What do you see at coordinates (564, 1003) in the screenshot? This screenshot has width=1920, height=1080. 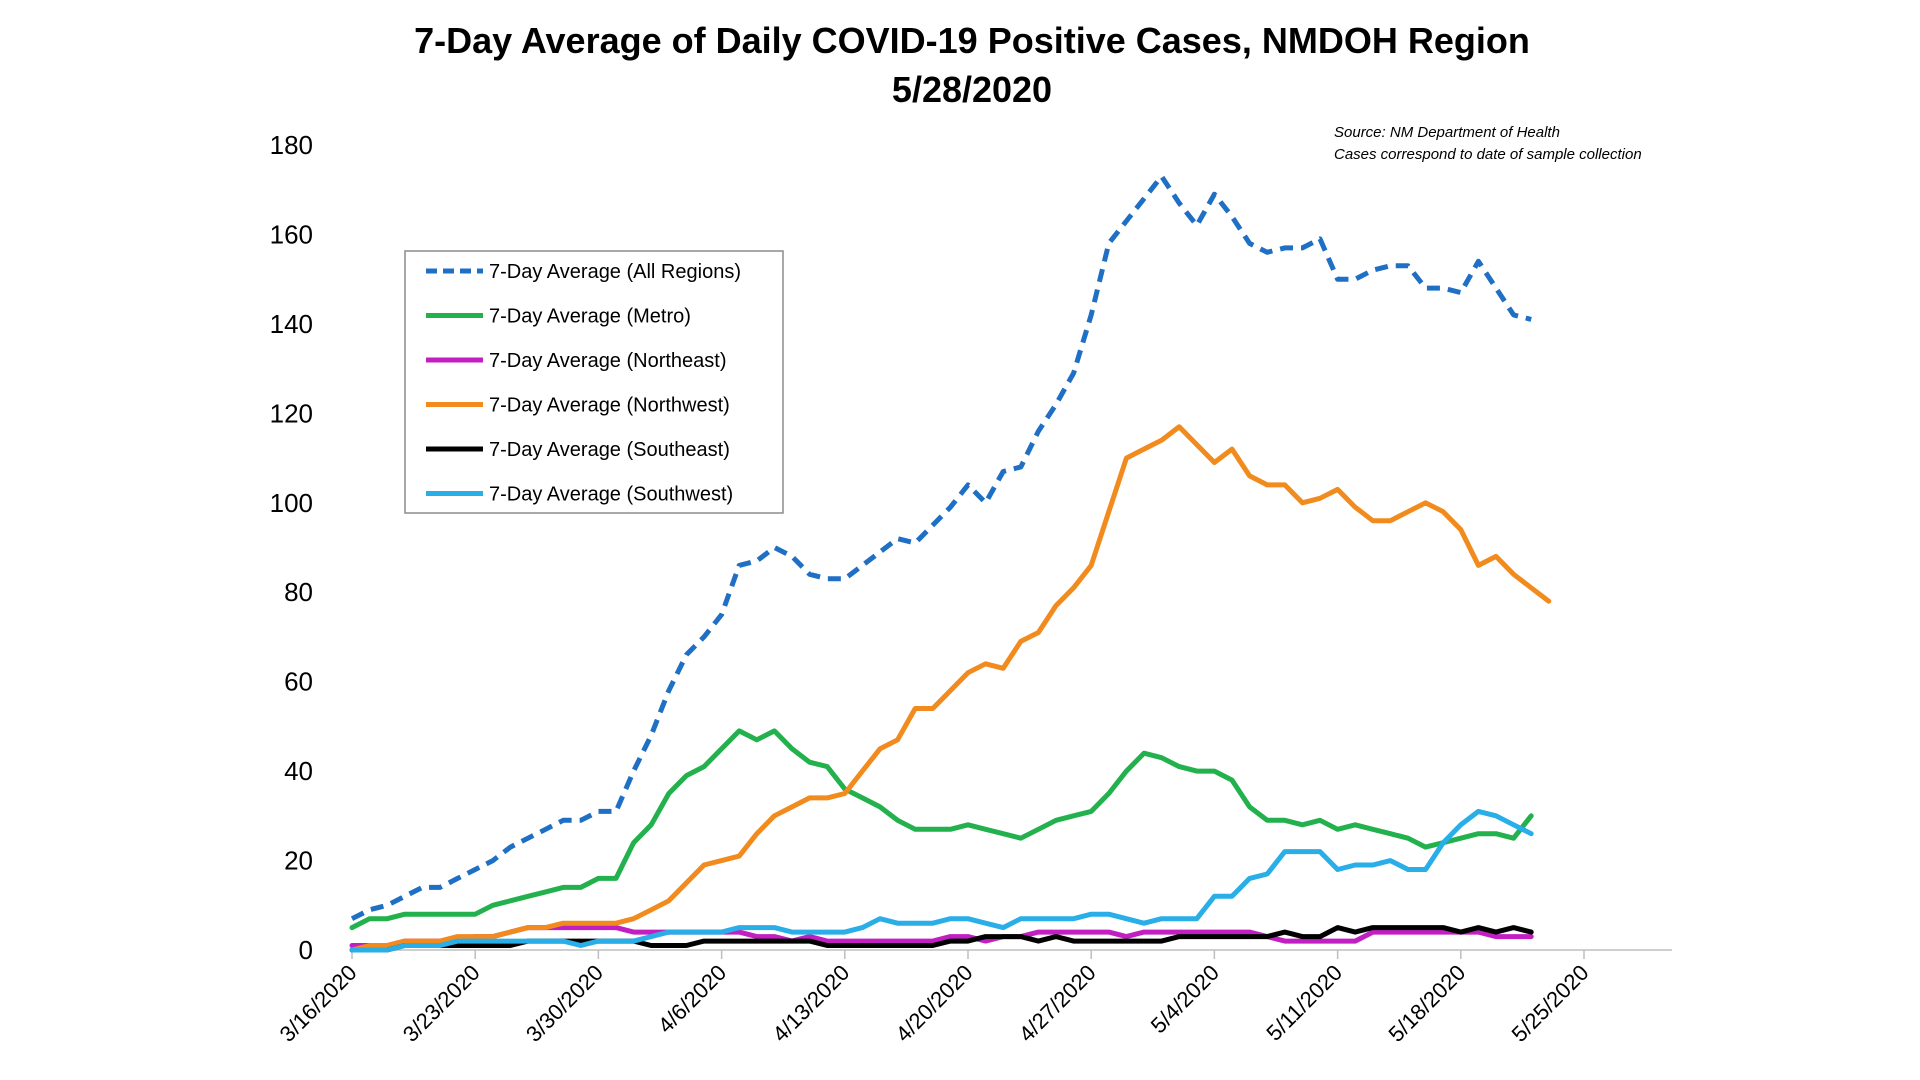 I see `x-tick-label: 3/30/2020` at bounding box center [564, 1003].